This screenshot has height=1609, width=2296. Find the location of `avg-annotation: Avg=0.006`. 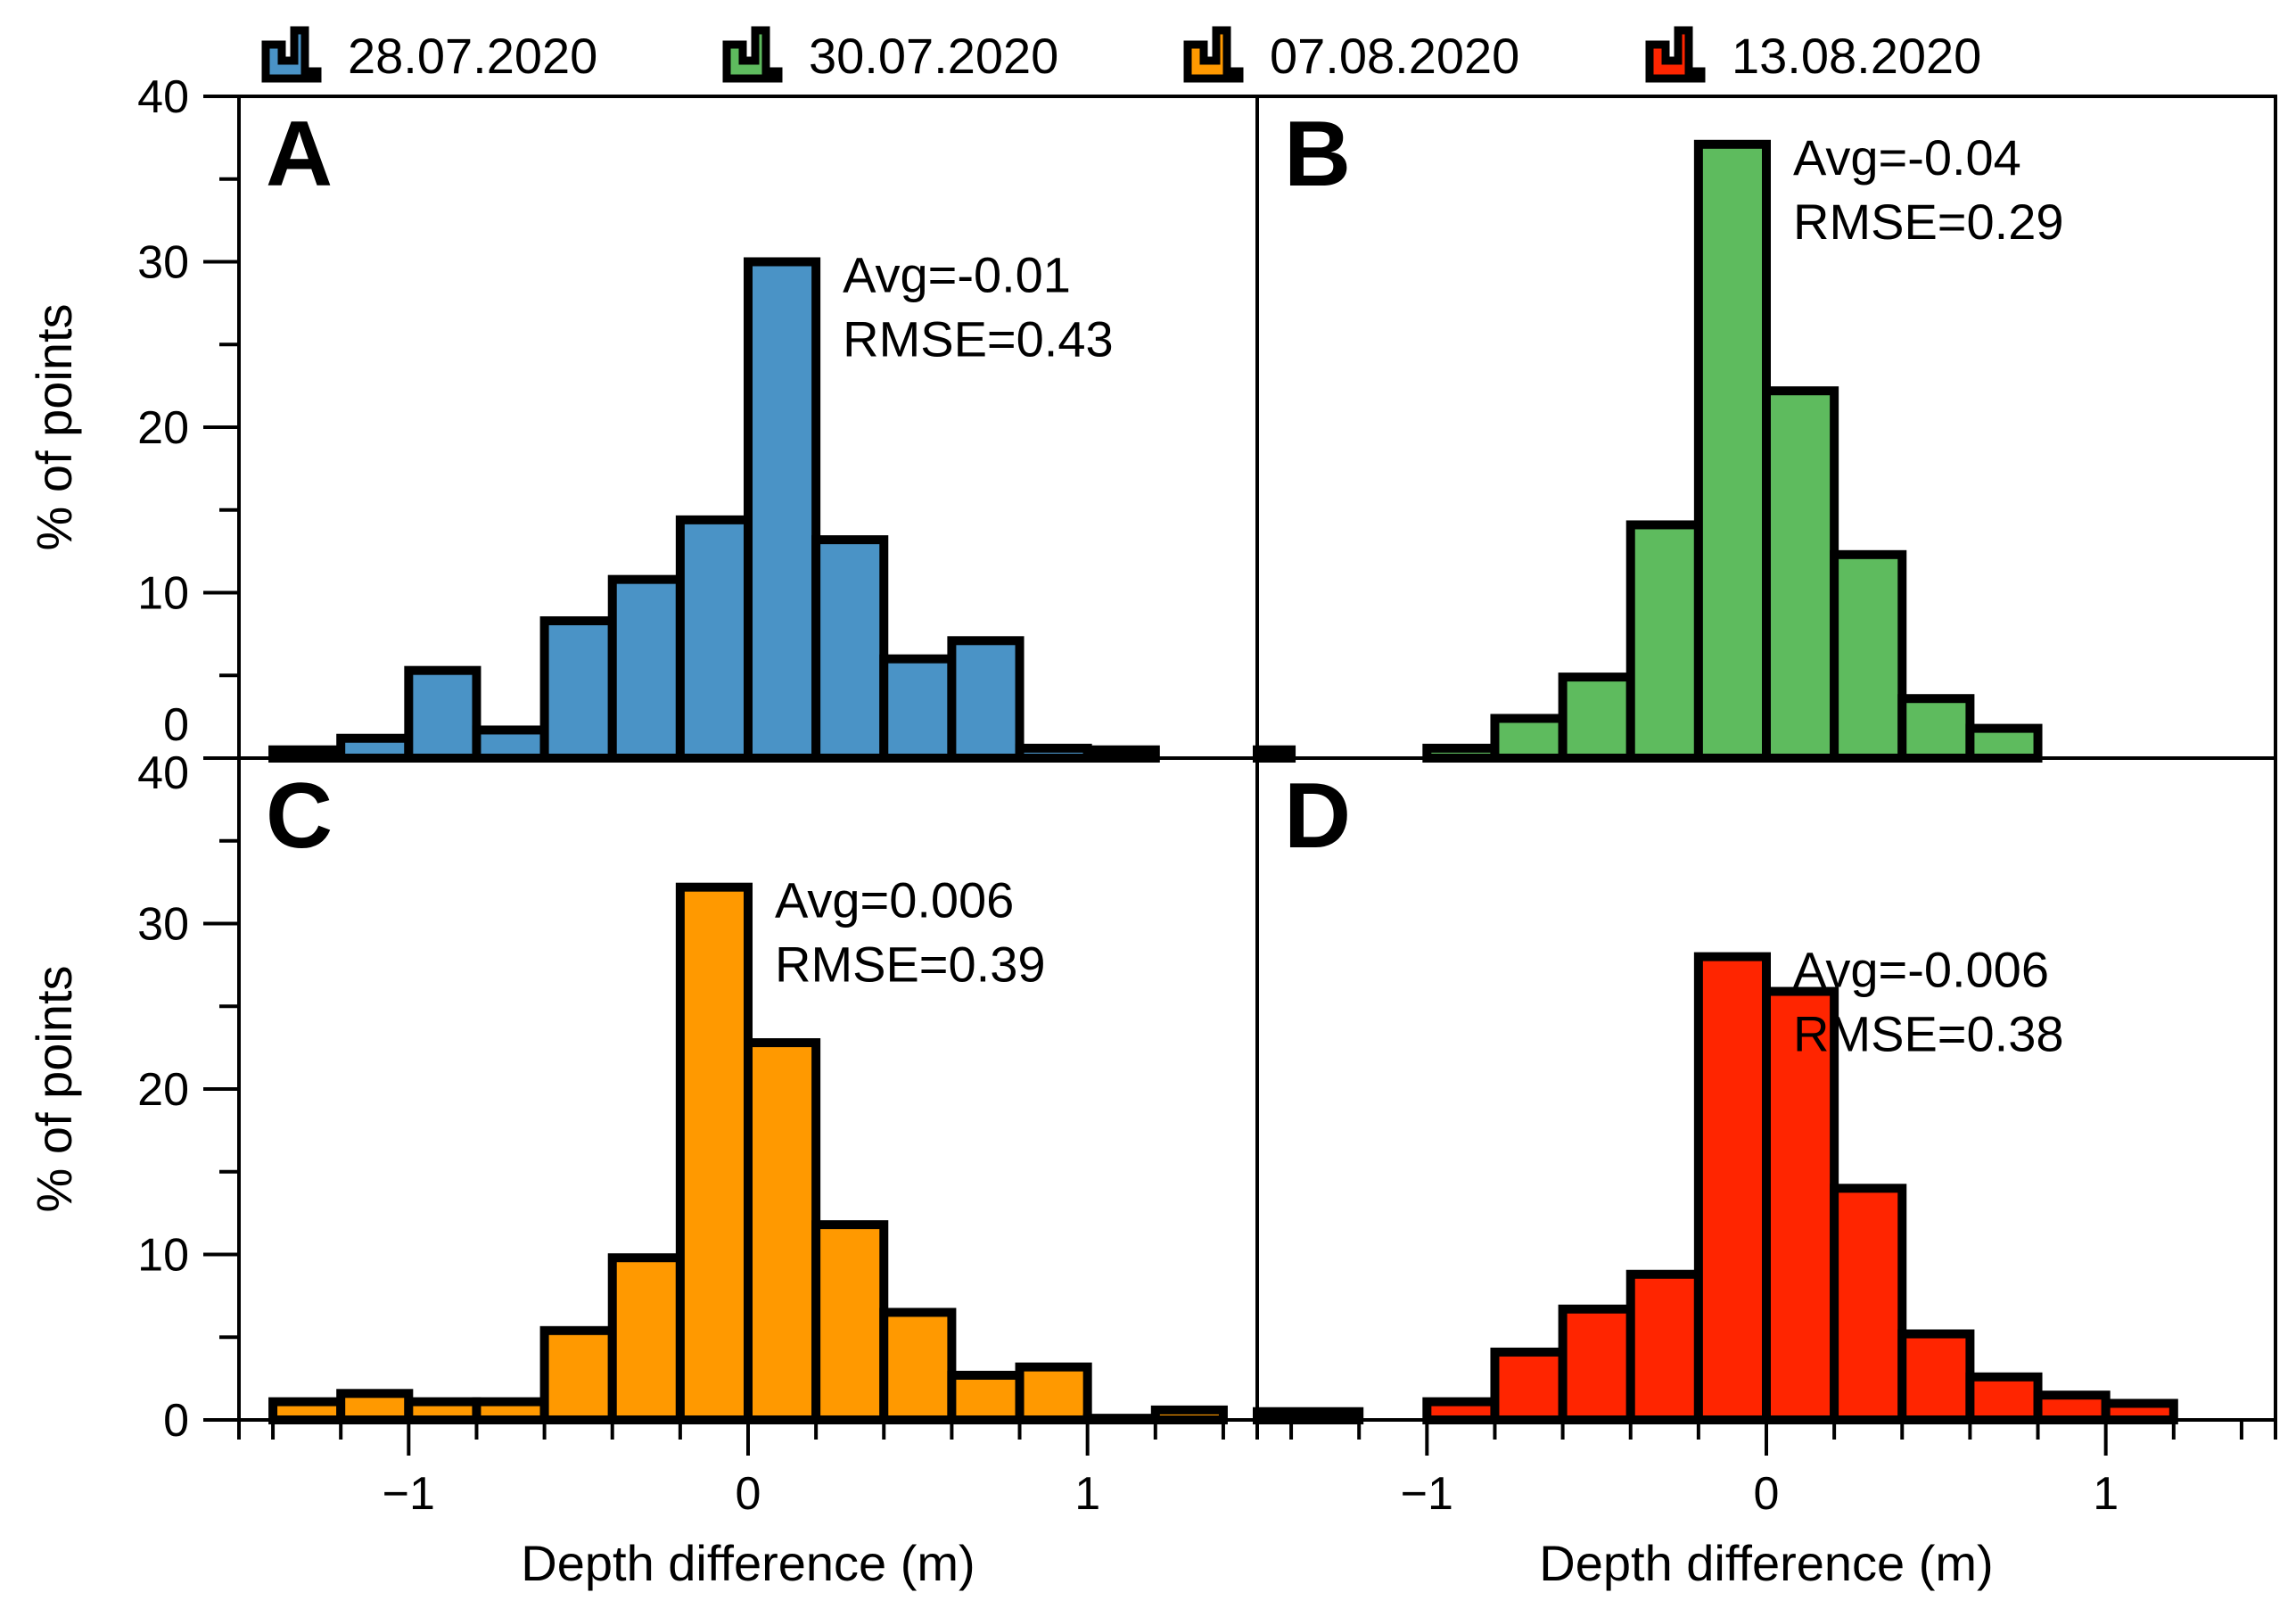

avg-annotation: Avg=0.006 is located at coordinates (894, 900).